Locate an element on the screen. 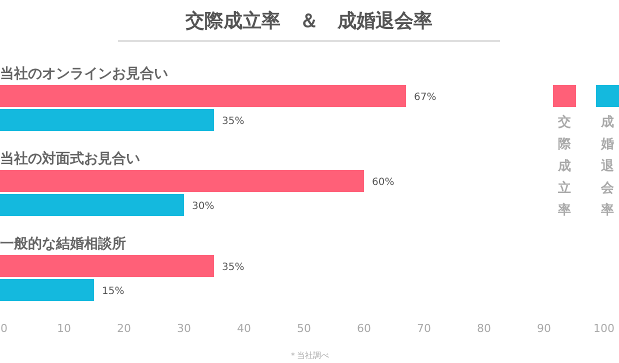 Image resolution: width=619 pixels, height=363 pixels. x-tick-label: 70 is located at coordinates (424, 328).